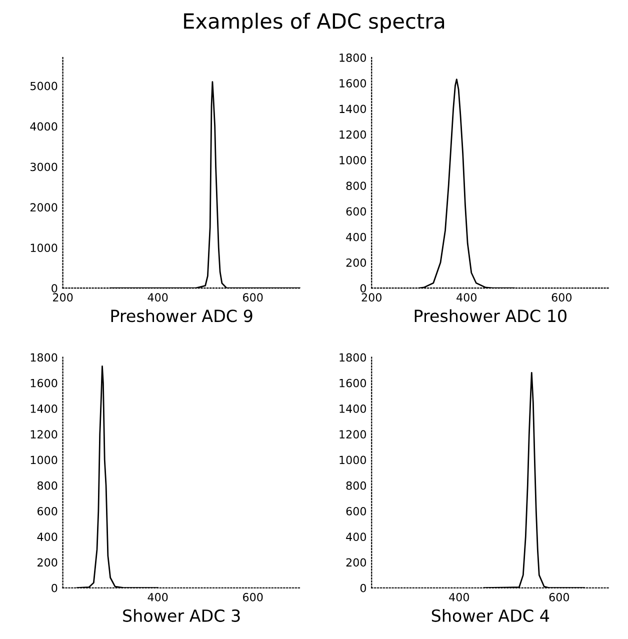 The width and height of the screenshot is (628, 639). Describe the element at coordinates (490, 315) in the screenshot. I see `x-axis-title: Preshower ADC 10` at that location.